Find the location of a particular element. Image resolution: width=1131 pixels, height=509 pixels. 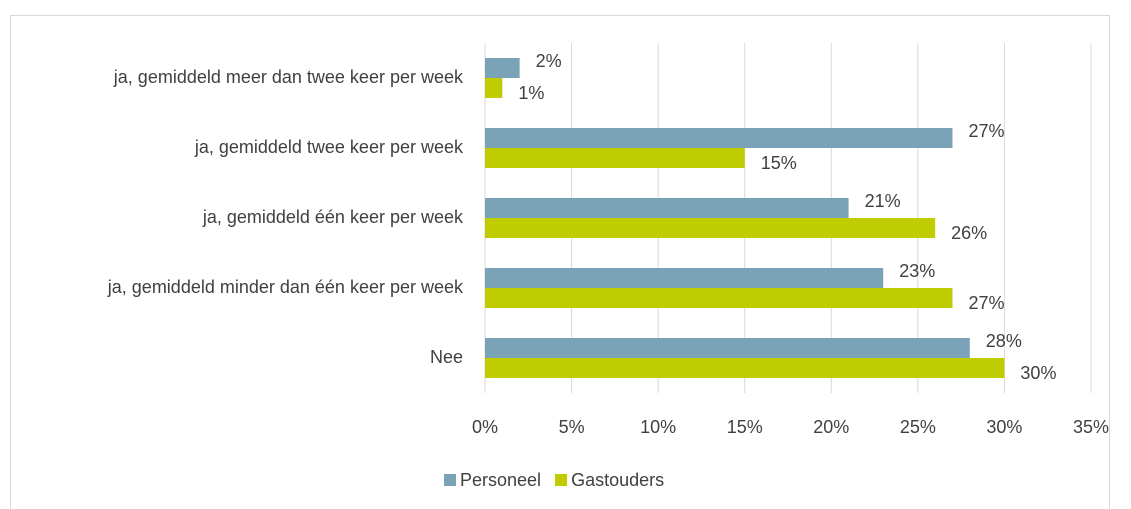

x-tick-label: 25% is located at coordinates (918, 427).